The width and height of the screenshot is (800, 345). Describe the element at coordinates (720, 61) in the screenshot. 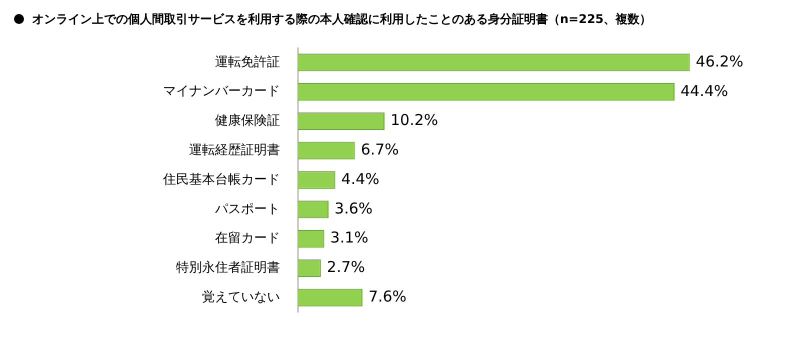

I see `data-label: 46.2%` at that location.